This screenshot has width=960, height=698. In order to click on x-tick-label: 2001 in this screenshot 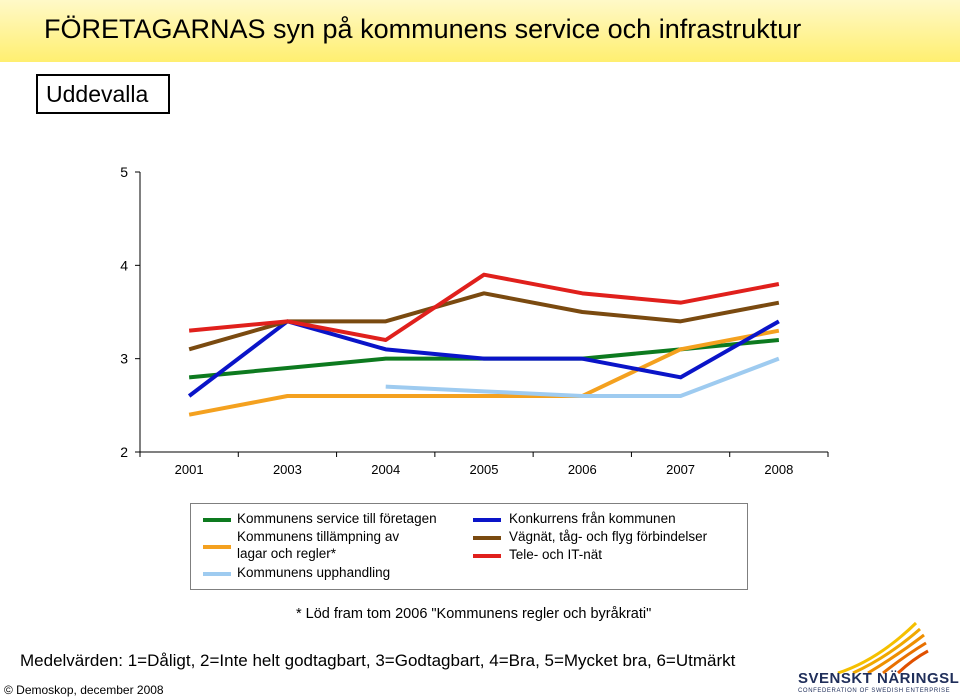, I will do `click(189, 469)`.